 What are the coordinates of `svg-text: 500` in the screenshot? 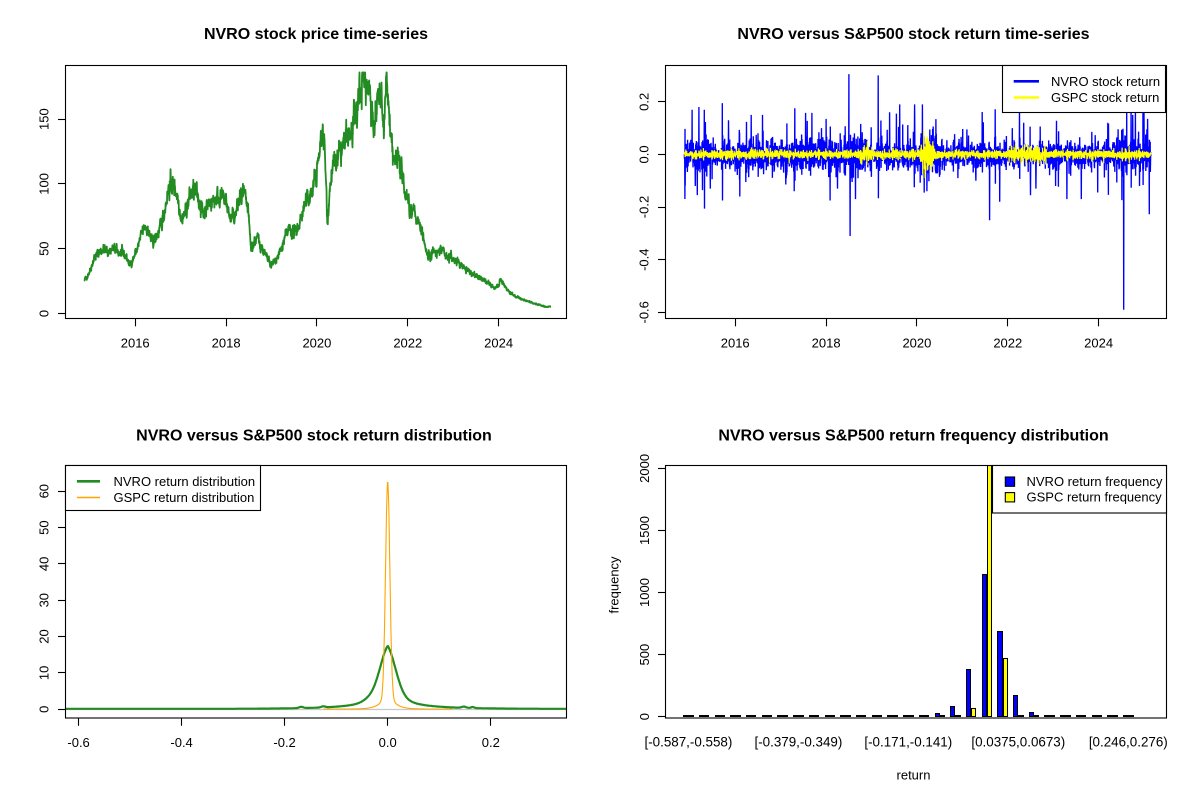 It's located at (644, 655).